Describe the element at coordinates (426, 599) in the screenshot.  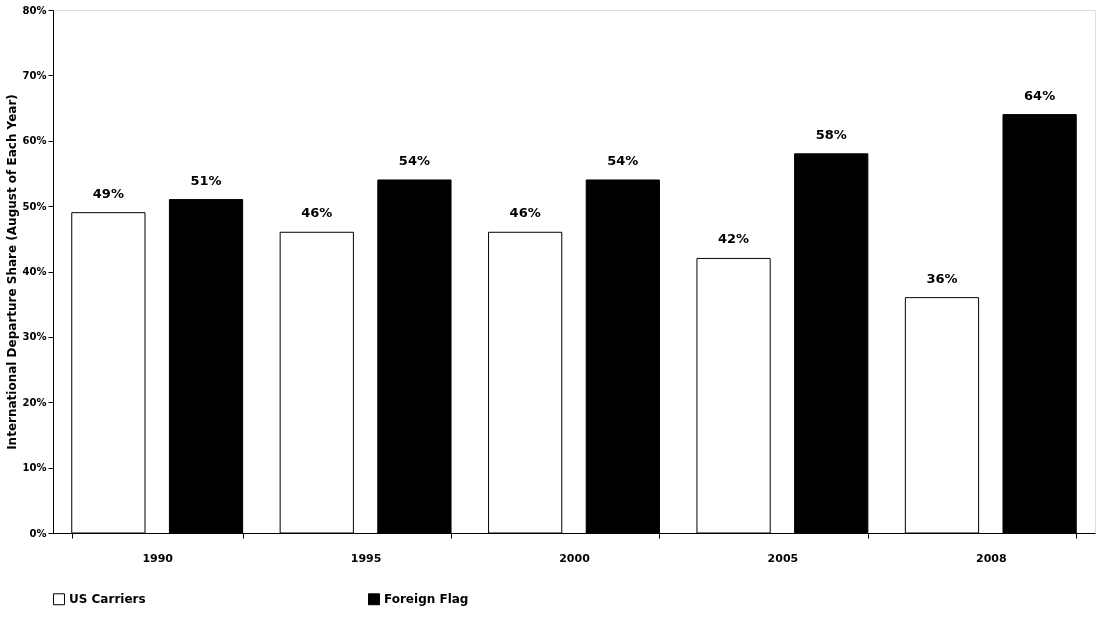
I see `legend-label: Foreign Flag` at that location.